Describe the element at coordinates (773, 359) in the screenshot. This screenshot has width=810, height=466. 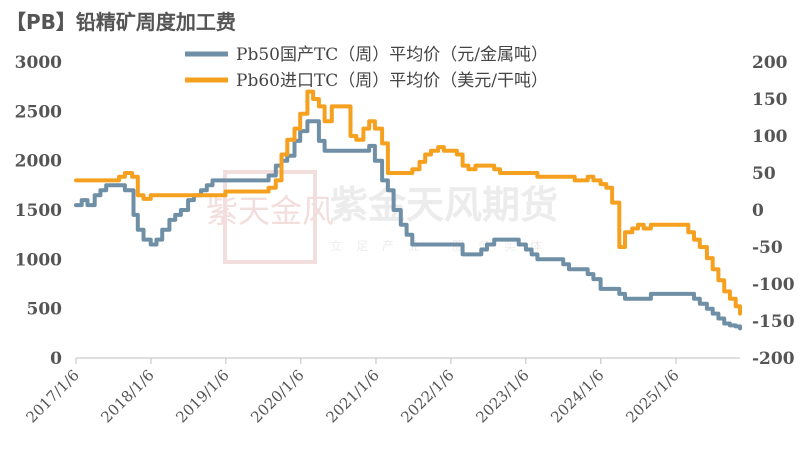
I see `y-right-tick-label: -200` at that location.